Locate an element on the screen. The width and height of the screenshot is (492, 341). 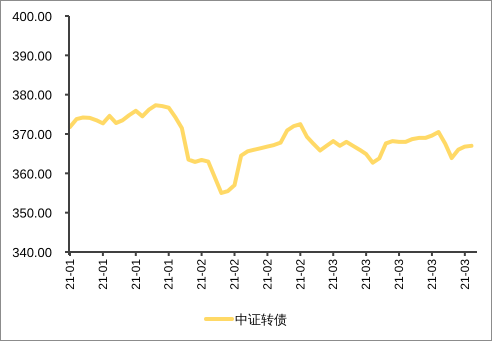
y-tick-label: 380.00 is located at coordinates (32, 95).